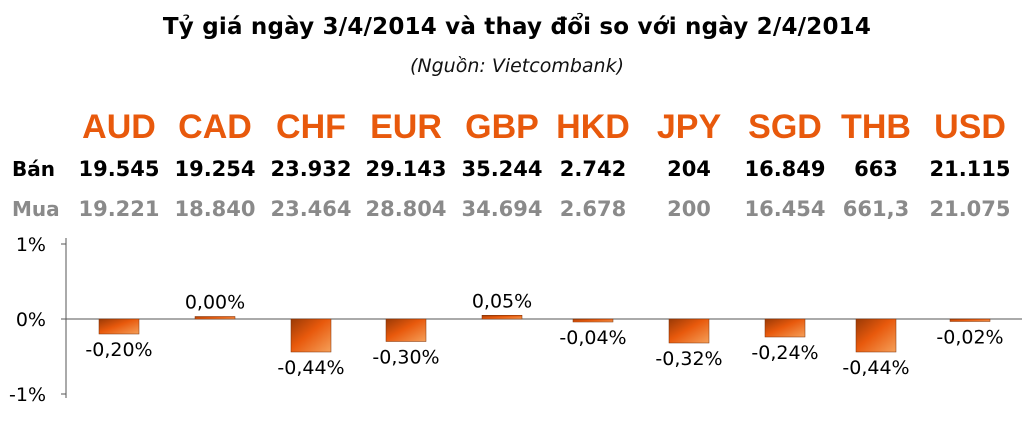 This screenshot has width=1034, height=424. Describe the element at coordinates (876, 127) in the screenshot. I see `currency-code: THB` at that location.